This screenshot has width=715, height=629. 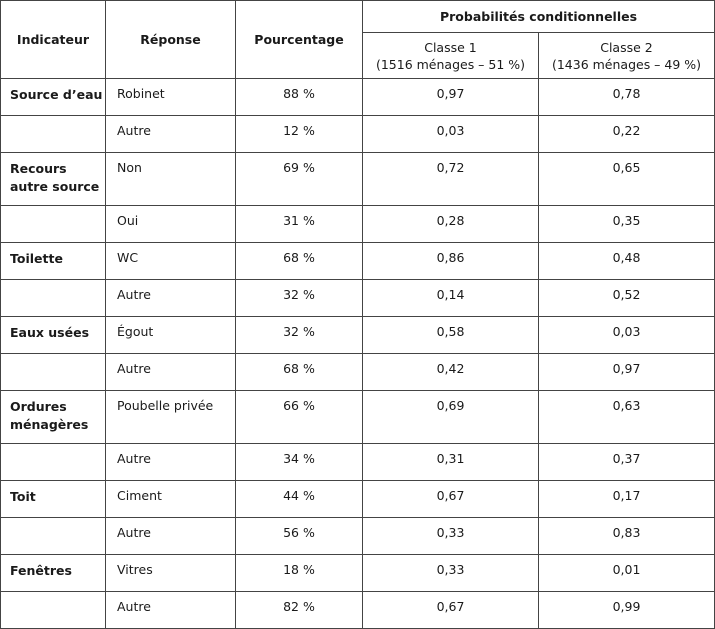 I want to click on header-class-1: Classe 1 (1516 ménages – 51 %), so click(x=450, y=55).